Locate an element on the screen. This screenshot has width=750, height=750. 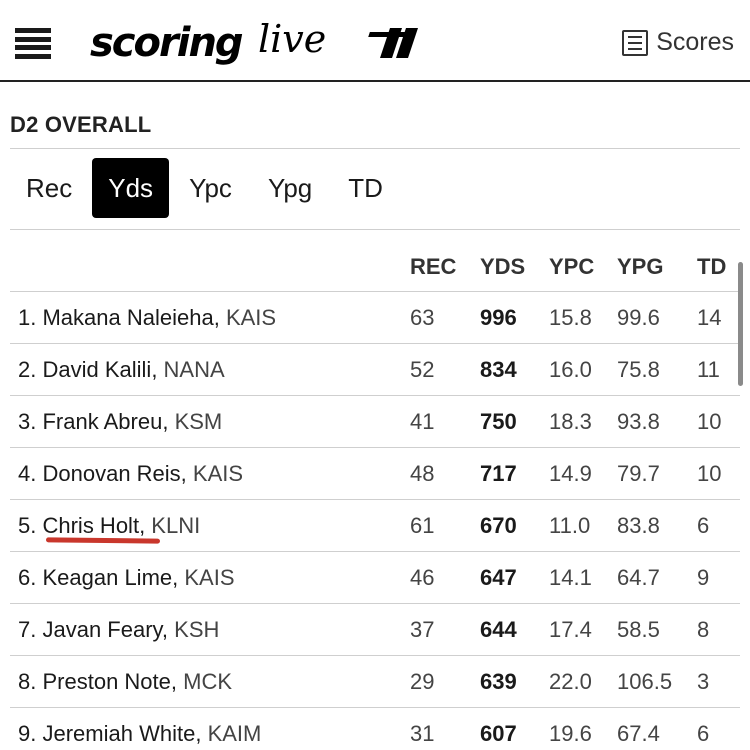
rec-value: 31 is located at coordinates (422, 733).